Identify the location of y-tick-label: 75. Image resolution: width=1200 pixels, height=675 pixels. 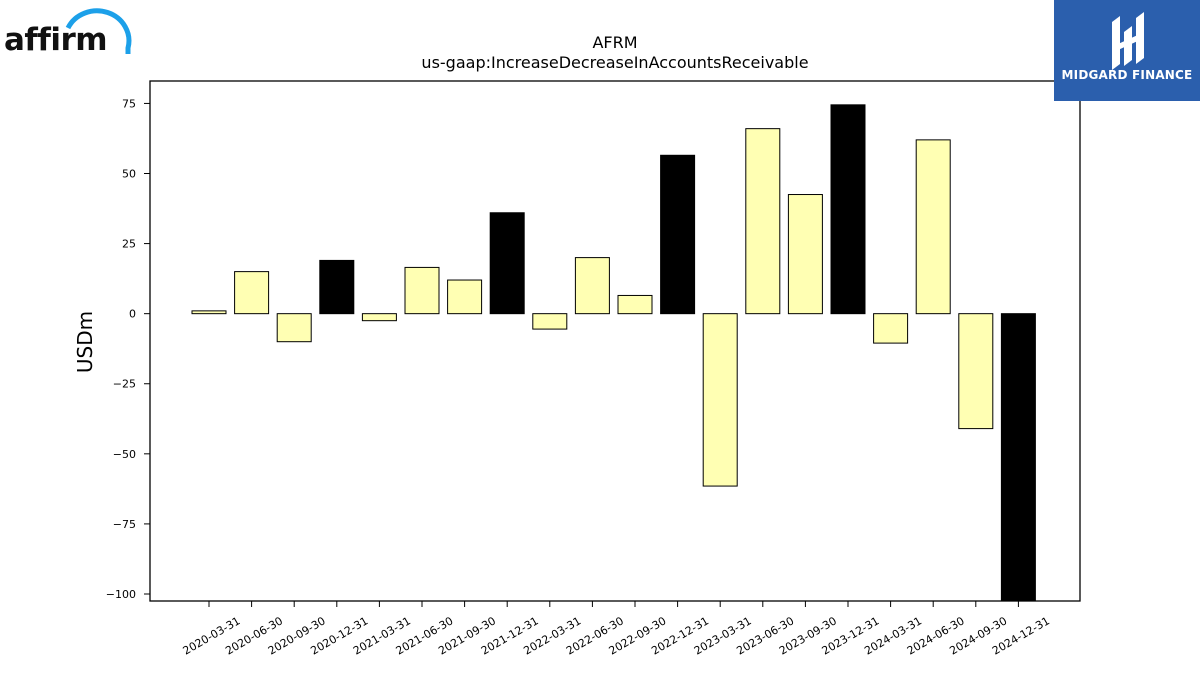
(129, 103).